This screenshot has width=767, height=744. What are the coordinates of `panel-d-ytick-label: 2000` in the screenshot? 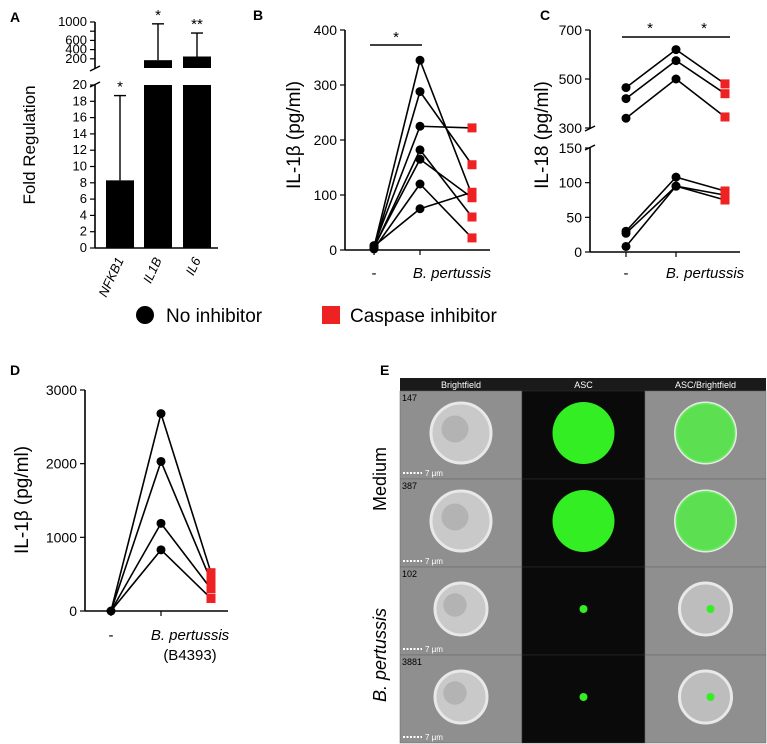 It's located at (61, 464).